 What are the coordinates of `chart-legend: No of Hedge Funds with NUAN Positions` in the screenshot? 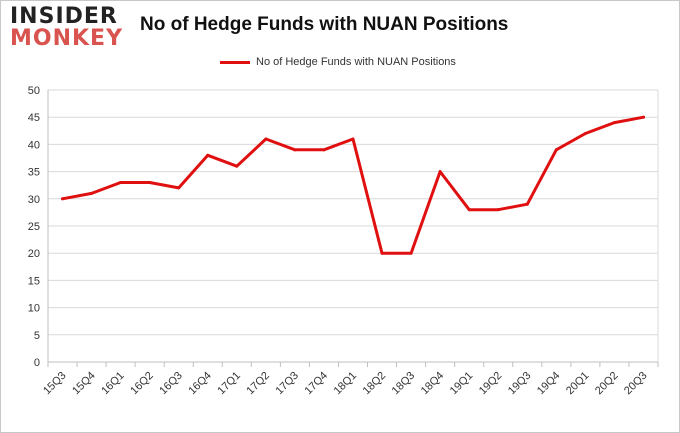 It's located at (338, 62).